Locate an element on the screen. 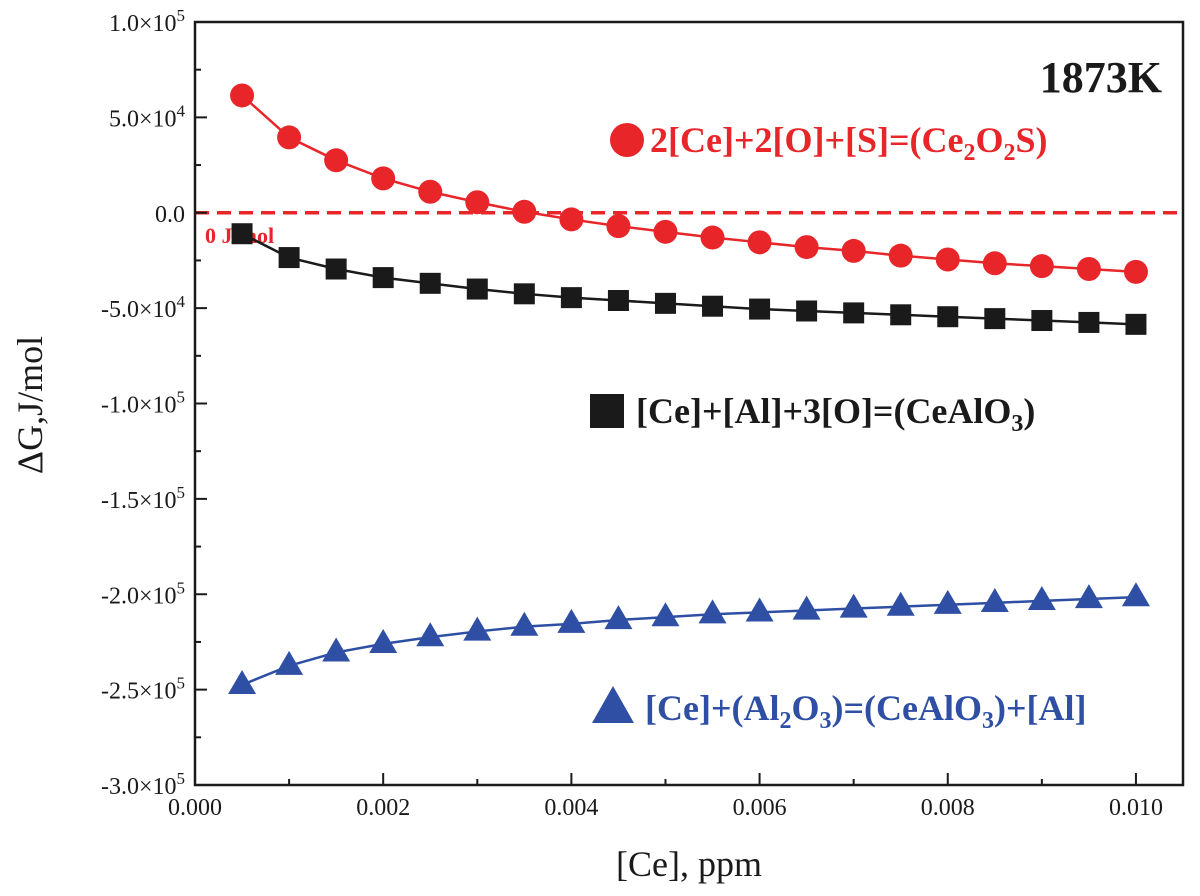 This screenshot has height=896, width=1200. legend-label-2: [Ce]+(Al2O3)=(CeAlO3)+[Al] is located at coordinates (865, 711).